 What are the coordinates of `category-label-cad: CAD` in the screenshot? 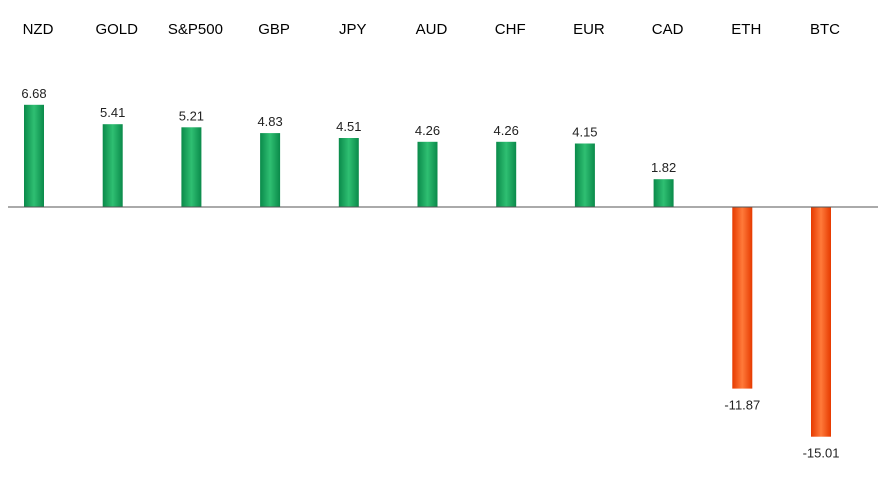 It's located at (668, 29).